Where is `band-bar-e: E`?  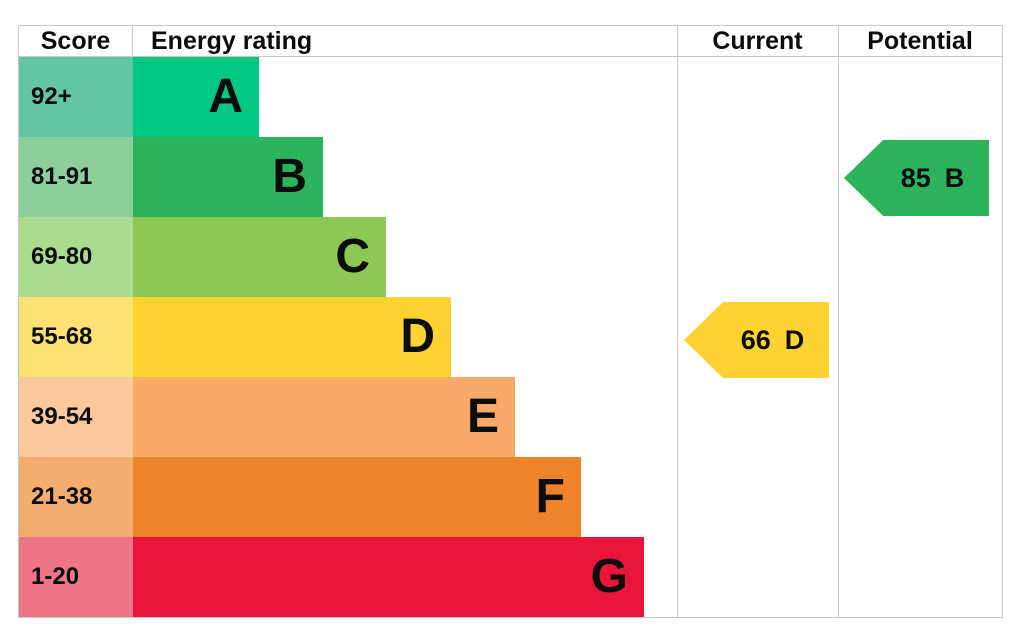 band-bar-e: E is located at coordinates (324, 417).